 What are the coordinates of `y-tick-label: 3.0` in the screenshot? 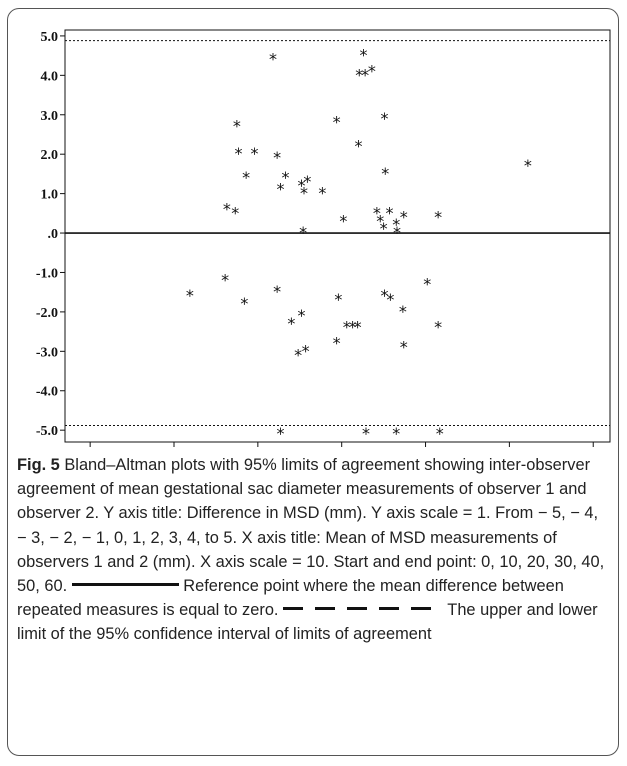 It's located at (50, 116).